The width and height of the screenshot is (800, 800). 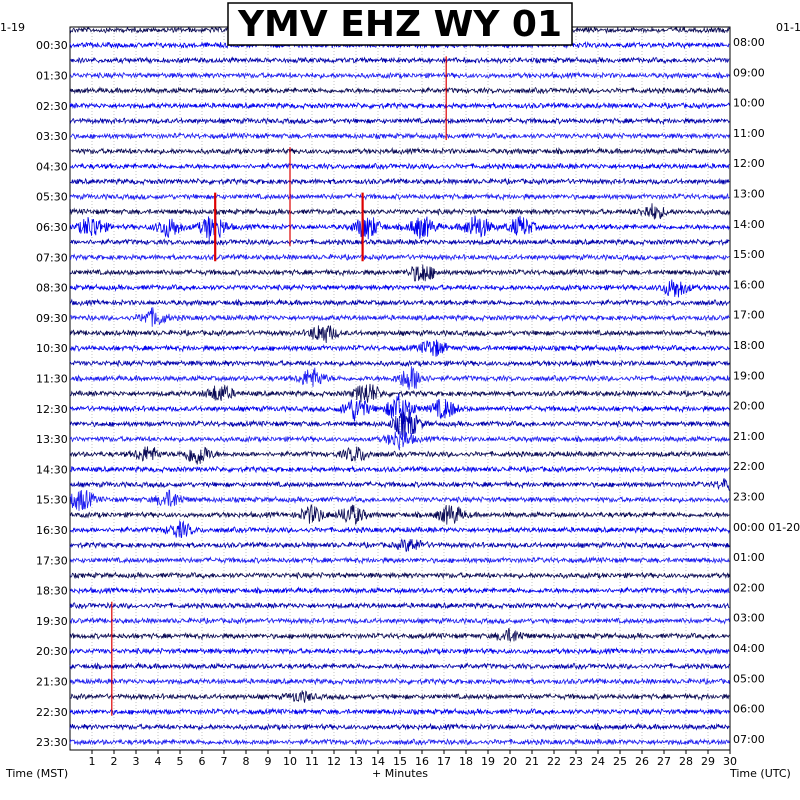 I want to click on x-tick-label: 29, so click(x=708, y=761).